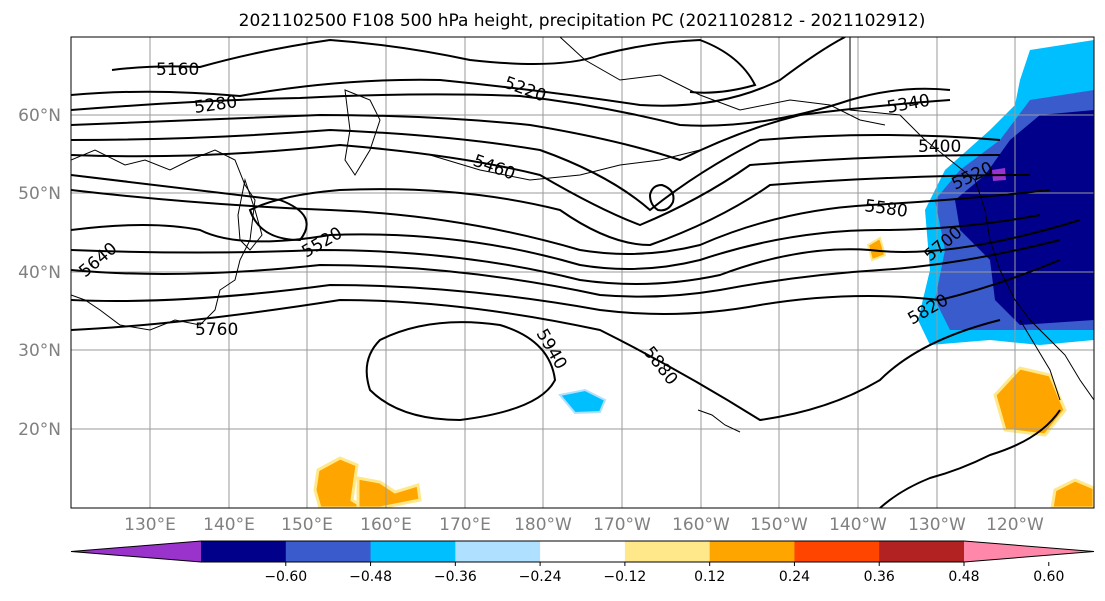  I want to click on precip-positive-small, so click(876, 249).